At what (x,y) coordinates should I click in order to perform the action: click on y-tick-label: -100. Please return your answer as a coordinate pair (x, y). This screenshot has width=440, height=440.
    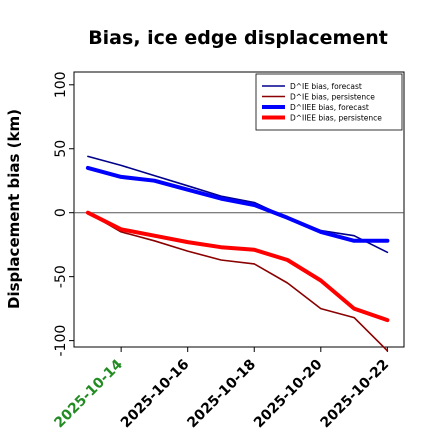
    Looking at the image, I should click on (61, 341).